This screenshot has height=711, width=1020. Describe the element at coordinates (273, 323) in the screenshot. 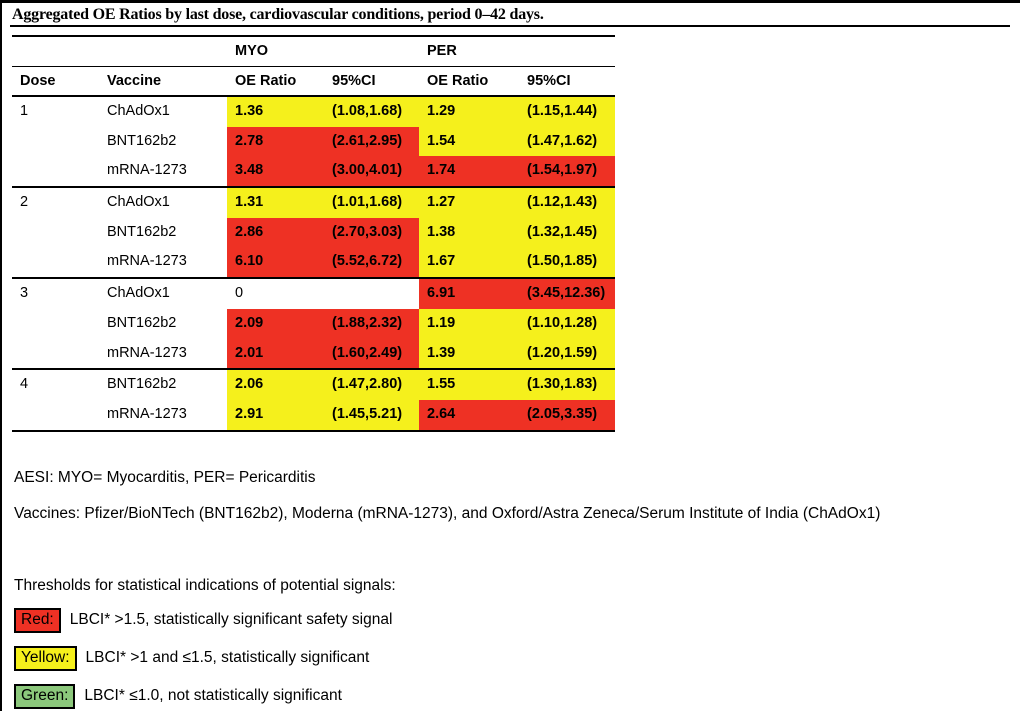

I see `myo-oe-ratio-cell: 2.09` at that location.